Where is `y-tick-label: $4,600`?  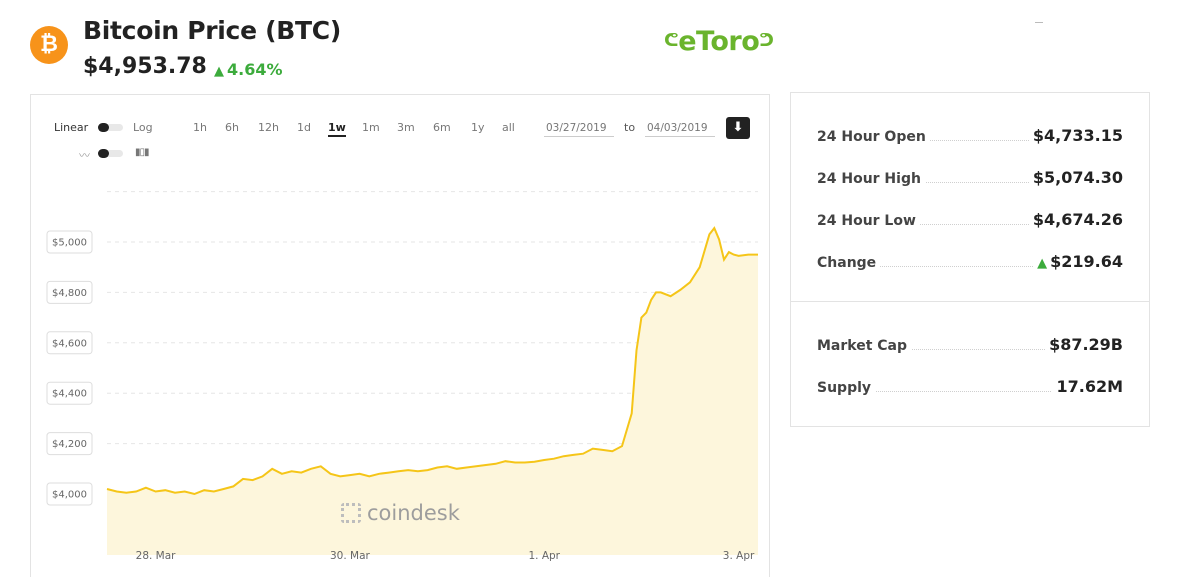
y-tick-label: $4,600 is located at coordinates (69, 343).